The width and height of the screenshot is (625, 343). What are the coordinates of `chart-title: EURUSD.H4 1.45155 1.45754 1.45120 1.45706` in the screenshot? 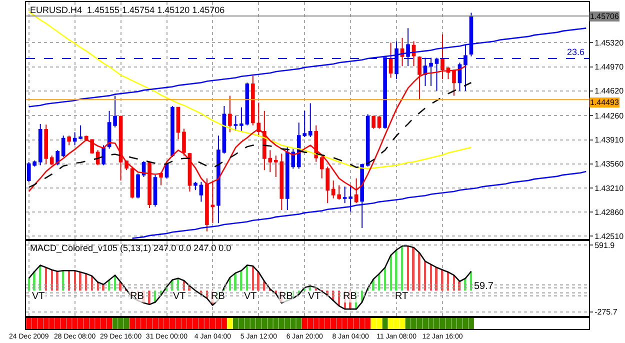 It's located at (127, 10).